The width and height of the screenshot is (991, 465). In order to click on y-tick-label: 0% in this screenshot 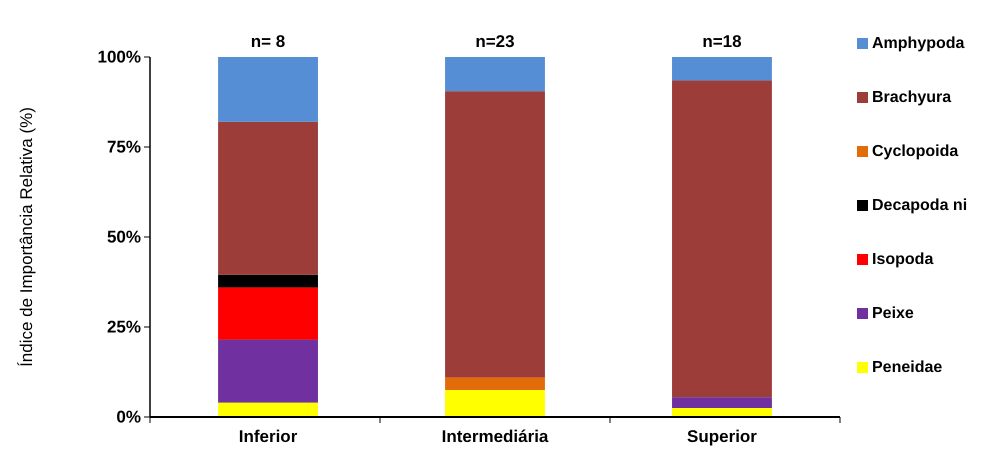, I will do `click(128, 416)`.